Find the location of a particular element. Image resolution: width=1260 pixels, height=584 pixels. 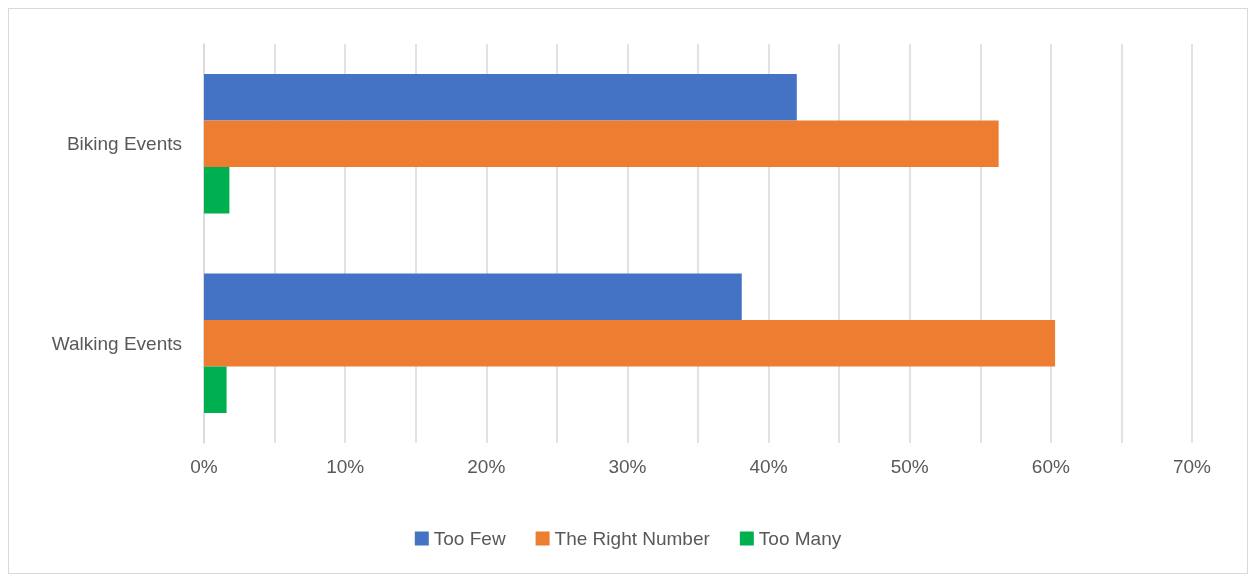

legend-label: Too Few is located at coordinates (469, 538).